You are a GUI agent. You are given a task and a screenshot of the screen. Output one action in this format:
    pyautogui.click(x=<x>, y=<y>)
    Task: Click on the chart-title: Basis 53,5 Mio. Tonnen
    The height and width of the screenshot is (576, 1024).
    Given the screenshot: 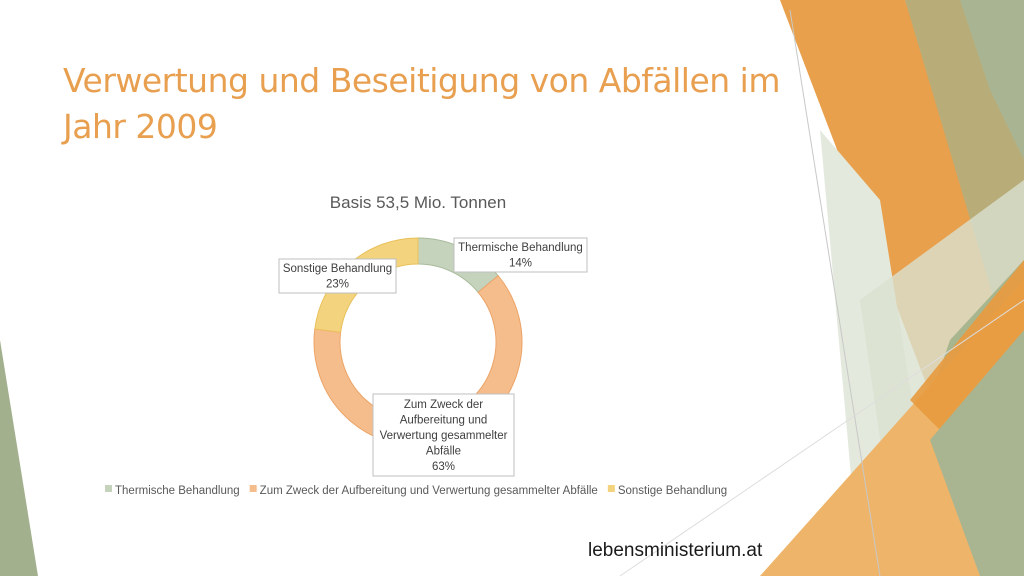 What is the action you would take?
    pyautogui.click(x=418, y=202)
    